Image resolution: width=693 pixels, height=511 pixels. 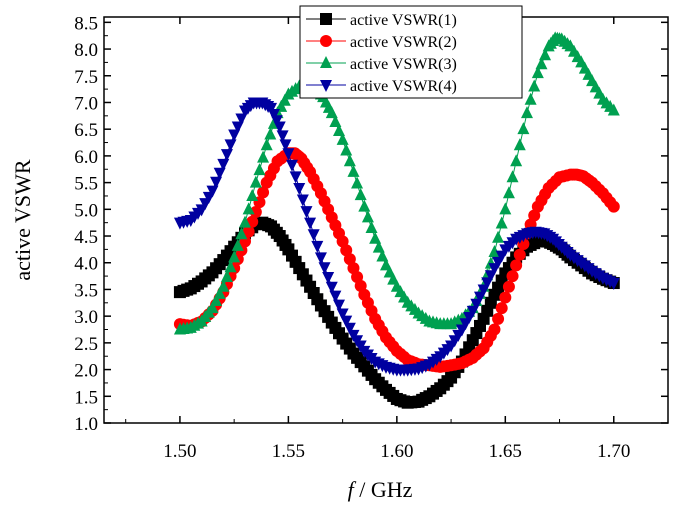 I want to click on y-tick-label: 1.0, so click(x=86, y=424).